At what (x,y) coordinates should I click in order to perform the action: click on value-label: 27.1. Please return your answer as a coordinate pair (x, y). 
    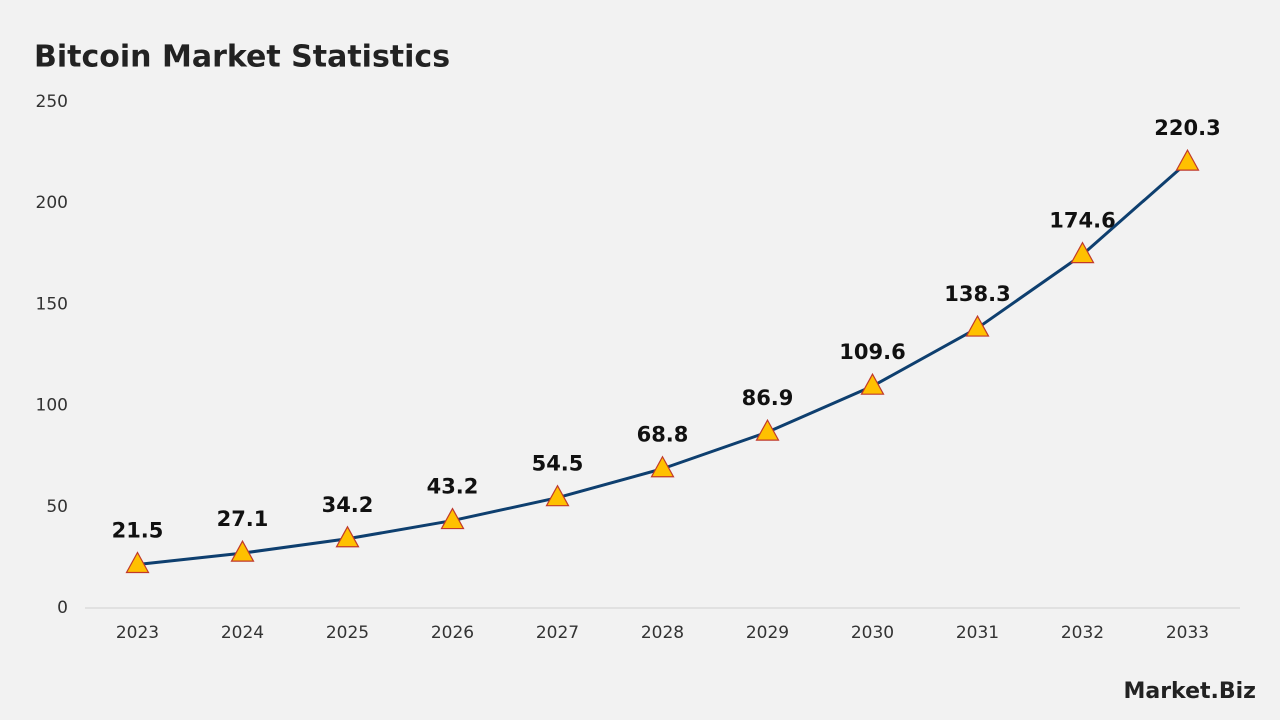
    Looking at the image, I should click on (243, 519).